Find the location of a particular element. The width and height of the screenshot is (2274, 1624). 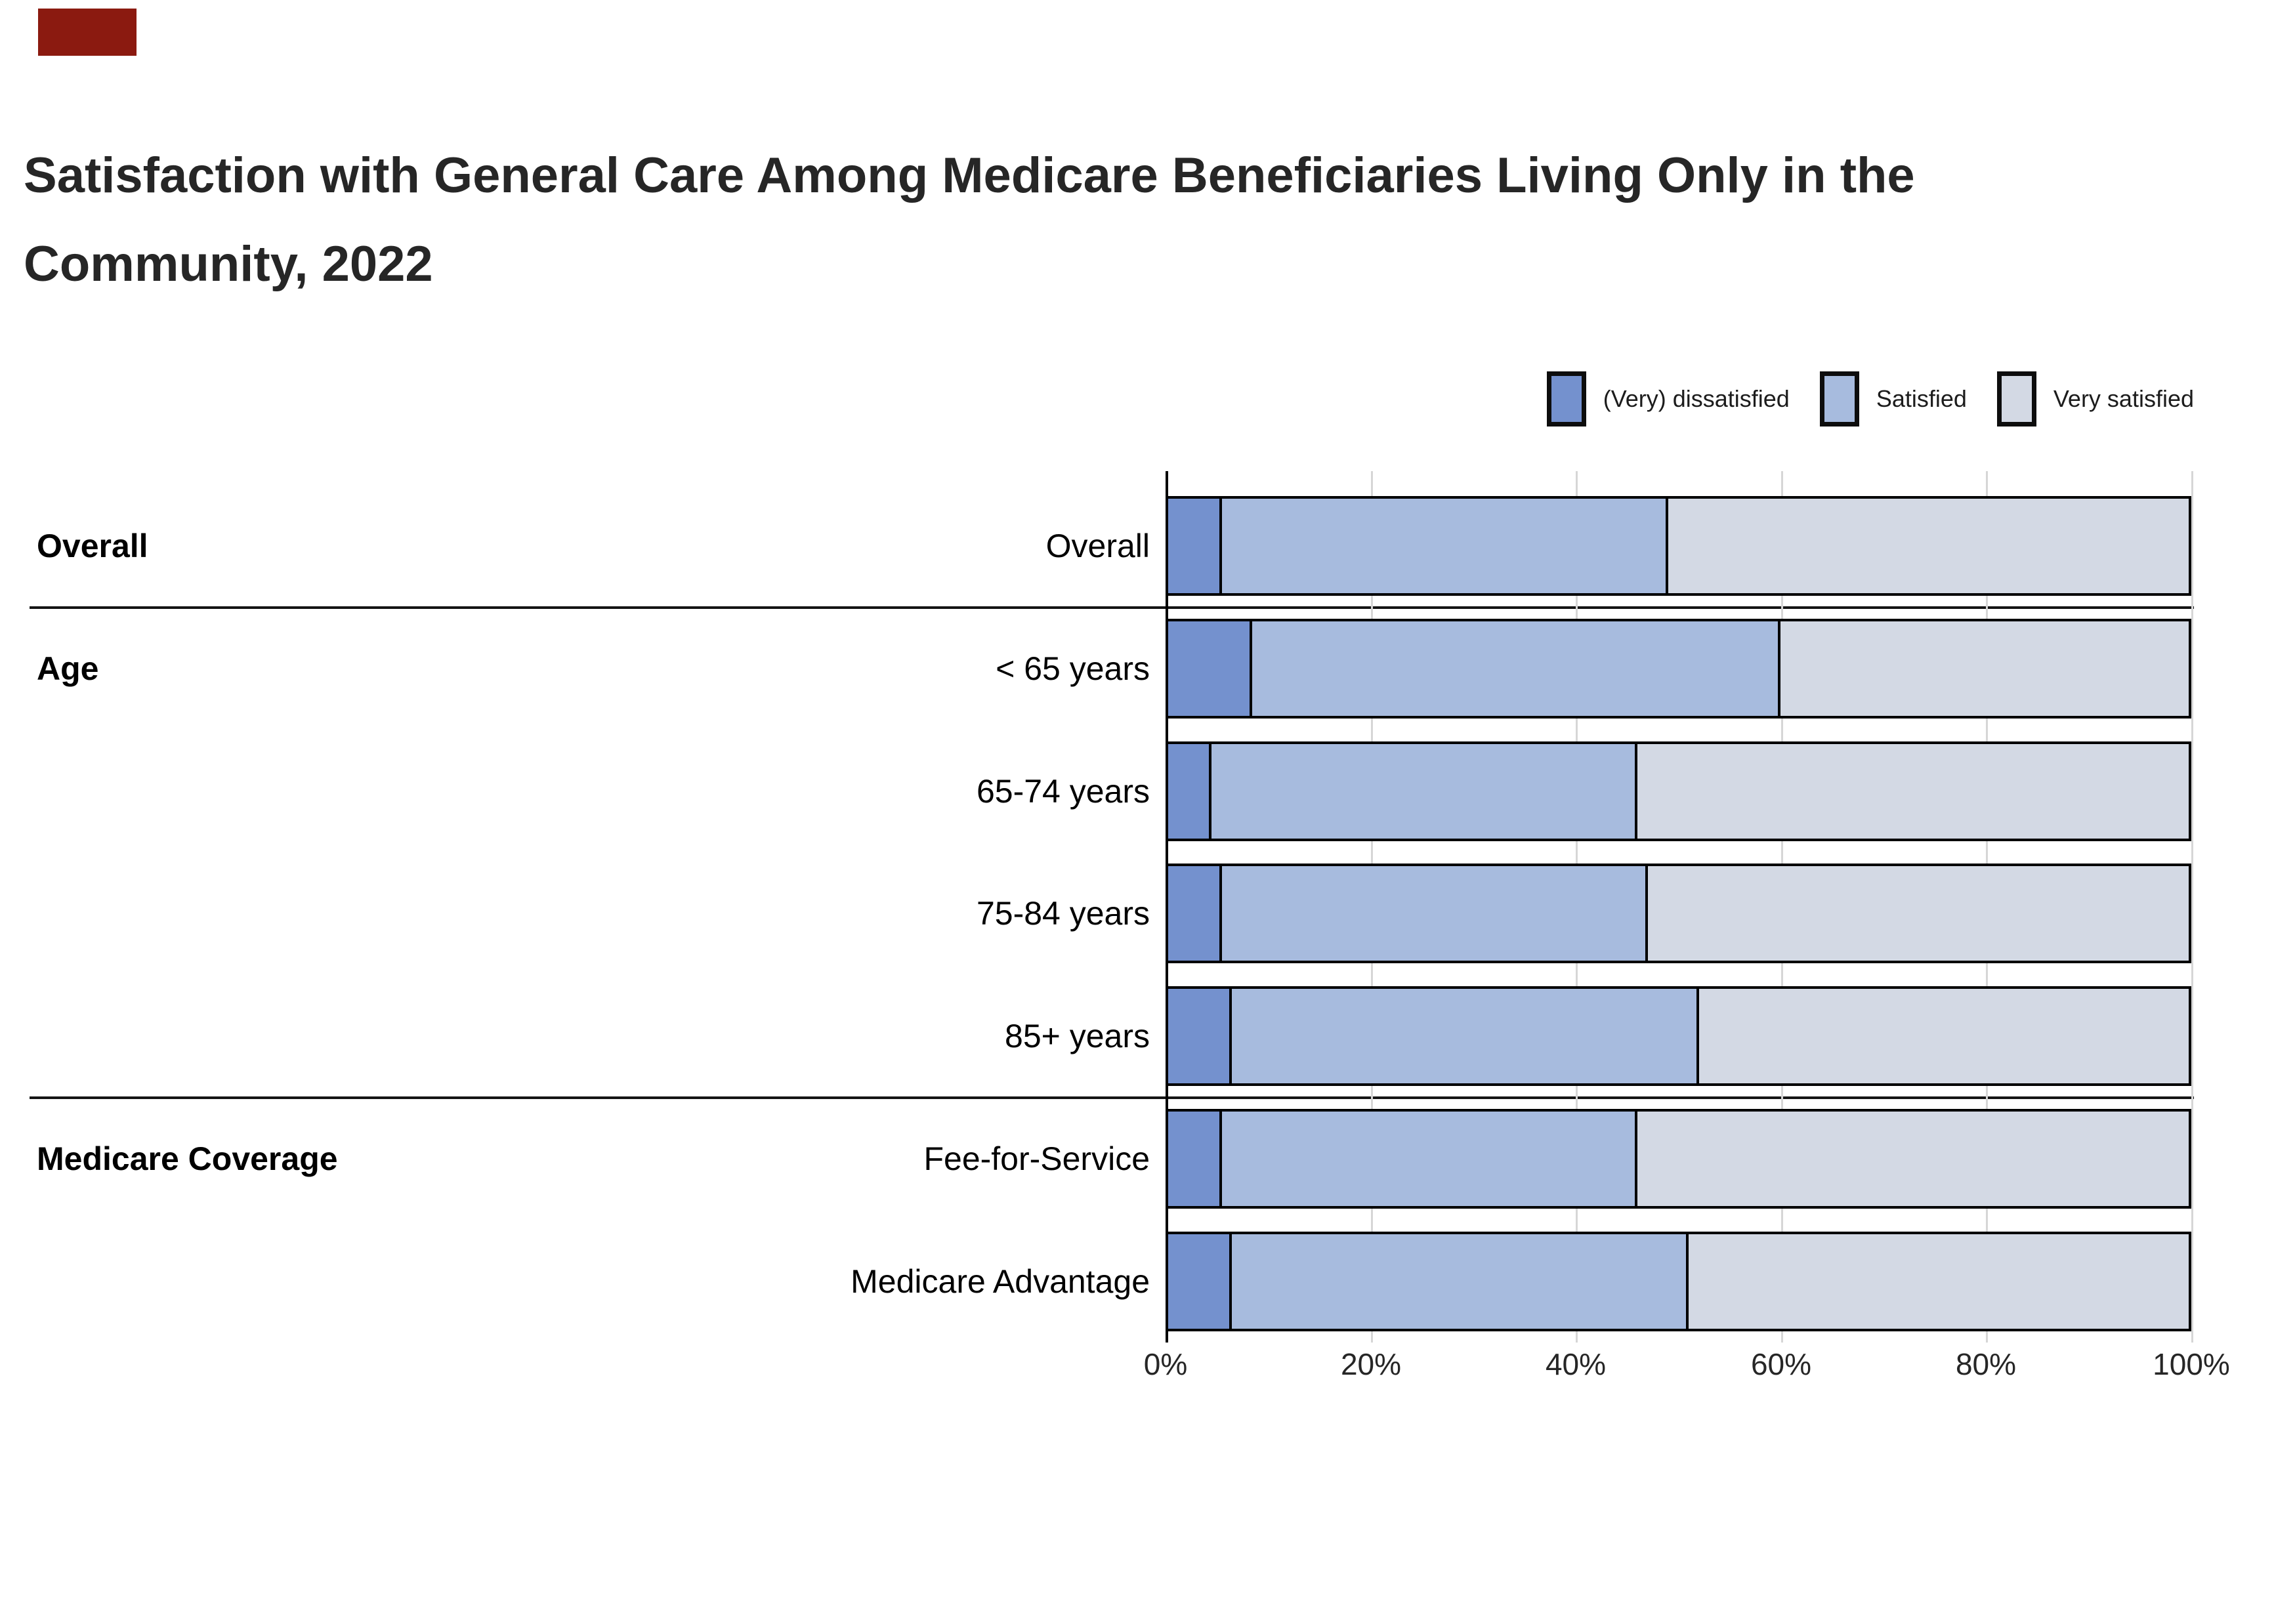

legend-label: Very satisfied is located at coordinates (2123, 398).